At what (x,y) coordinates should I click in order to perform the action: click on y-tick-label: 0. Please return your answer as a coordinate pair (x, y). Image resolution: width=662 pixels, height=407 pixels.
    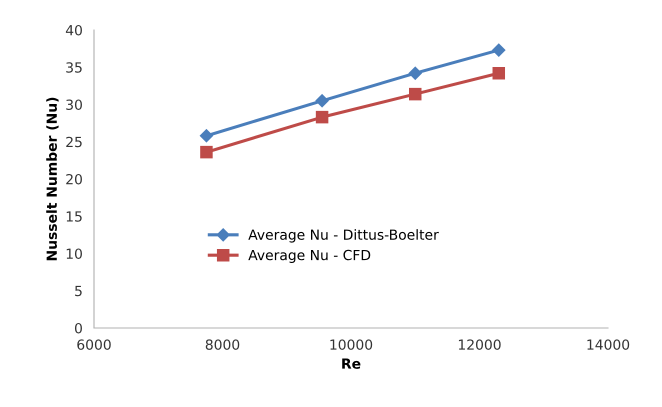
    Looking at the image, I should click on (78, 328).